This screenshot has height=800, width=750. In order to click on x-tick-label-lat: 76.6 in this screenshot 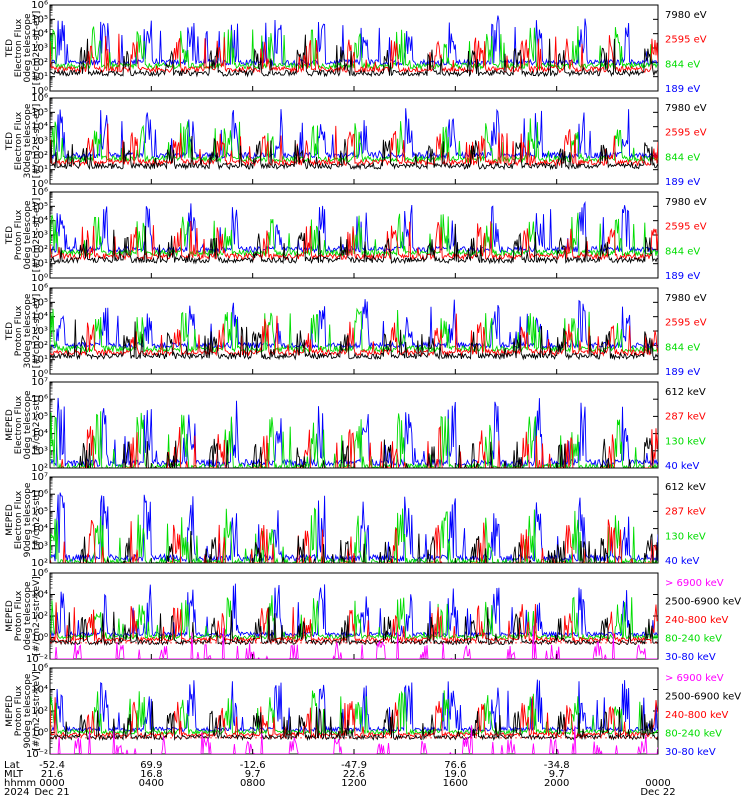, I will do `click(455, 765)`.